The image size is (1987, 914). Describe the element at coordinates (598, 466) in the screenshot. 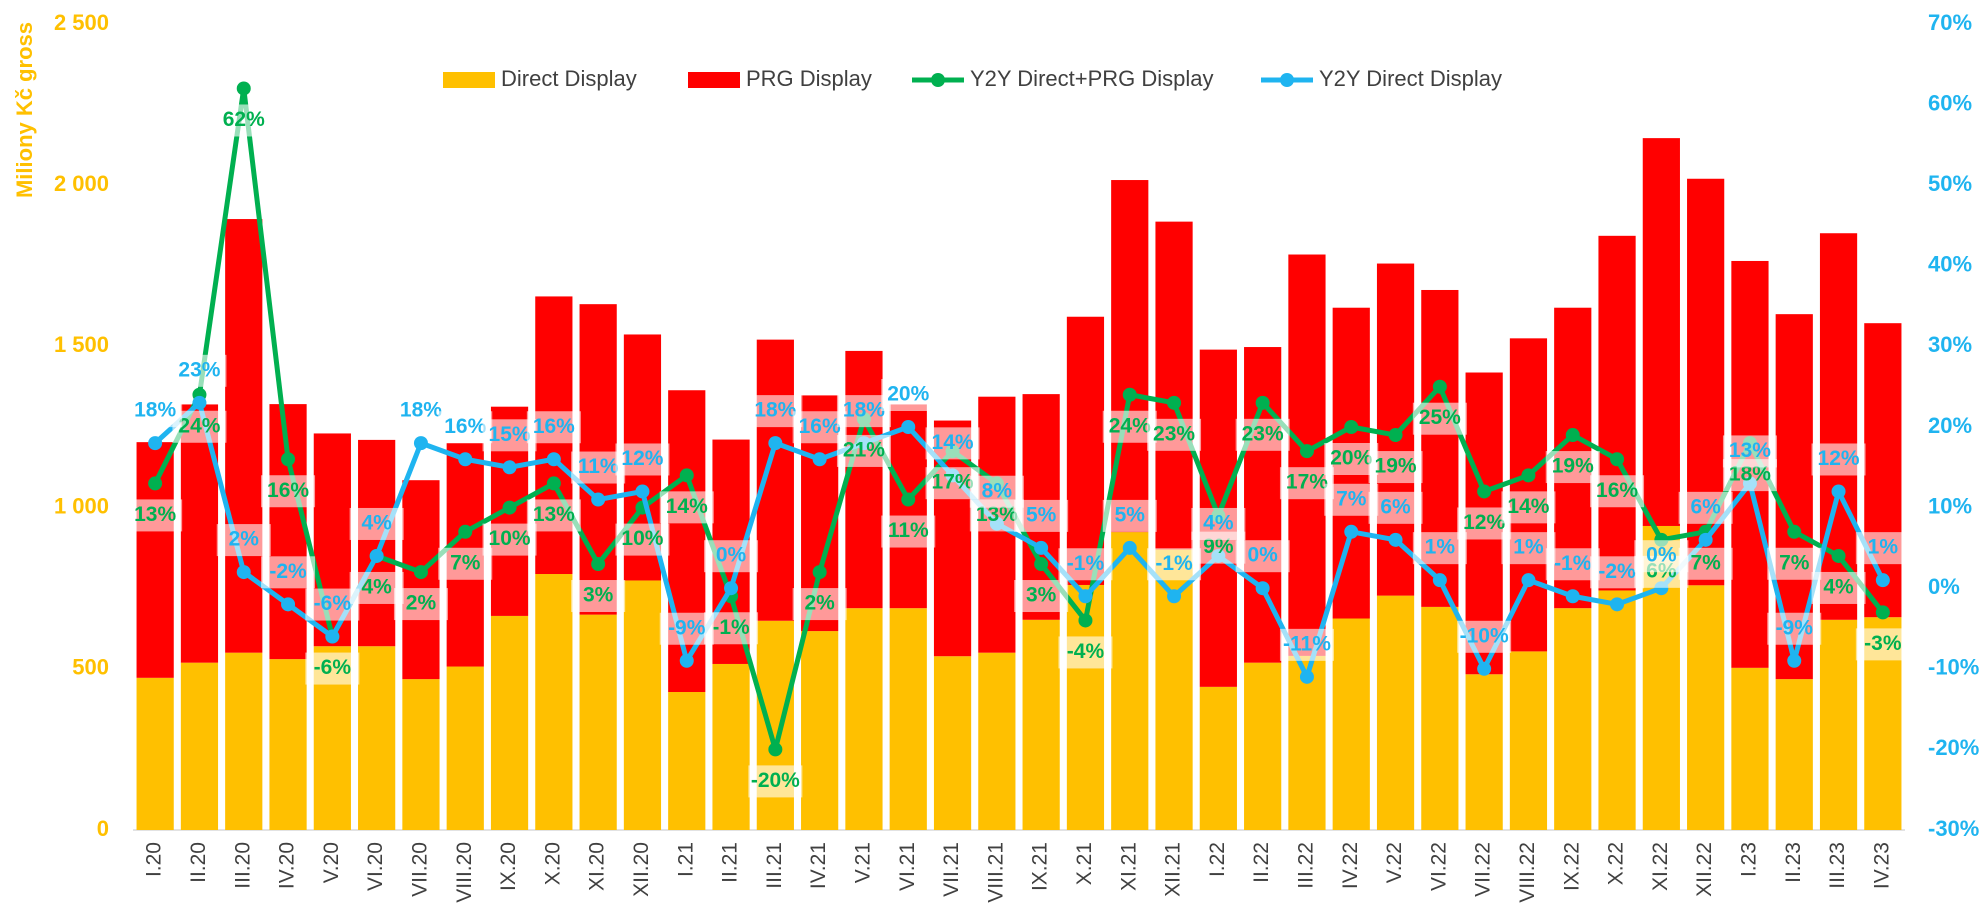

I see `data-label: 11%` at that location.